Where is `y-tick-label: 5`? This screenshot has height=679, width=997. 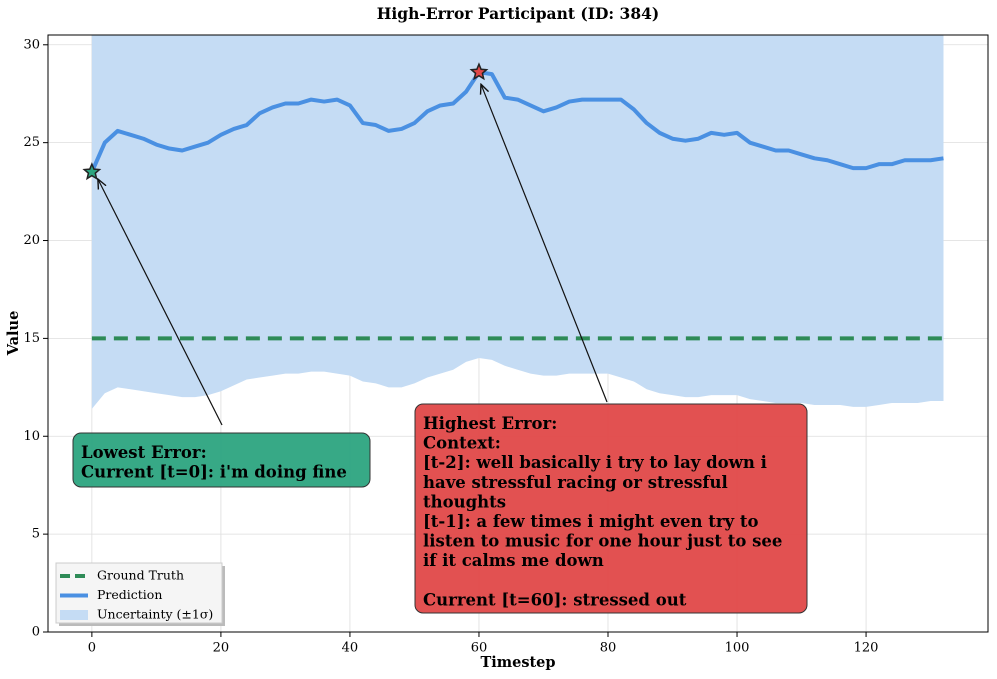 y-tick-label: 5 is located at coordinates (36, 534).